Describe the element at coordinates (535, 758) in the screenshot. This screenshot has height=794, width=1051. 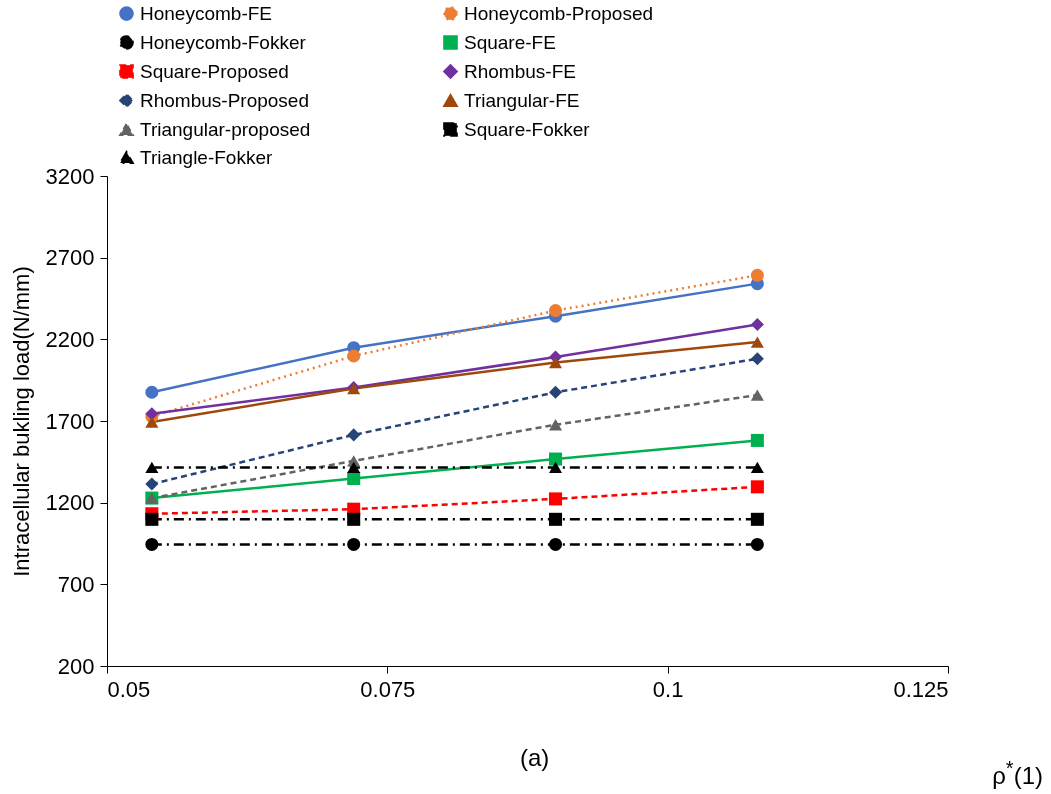
I see `text: (a)` at that location.